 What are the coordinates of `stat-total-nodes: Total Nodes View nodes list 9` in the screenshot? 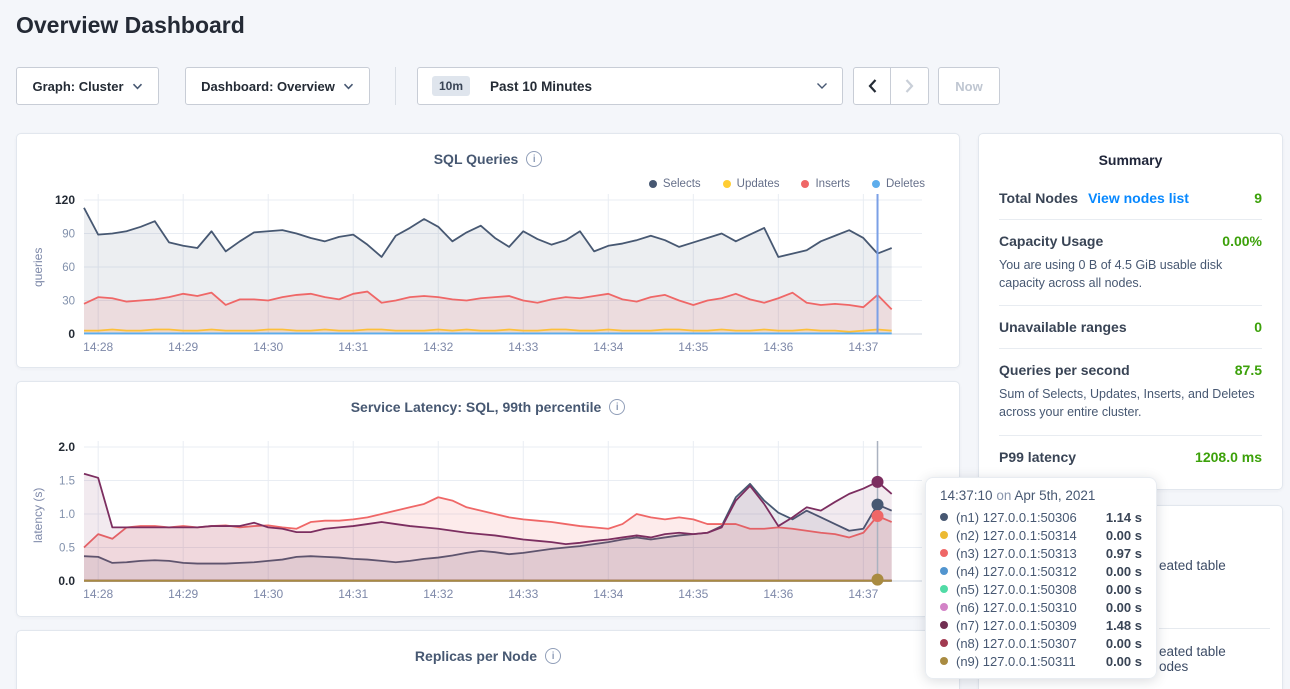 It's located at (1130, 198).